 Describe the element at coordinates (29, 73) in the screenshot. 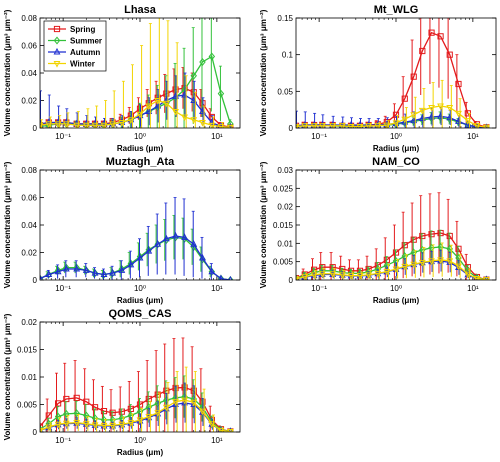

I see `y-tick-label: 0.04` at that location.